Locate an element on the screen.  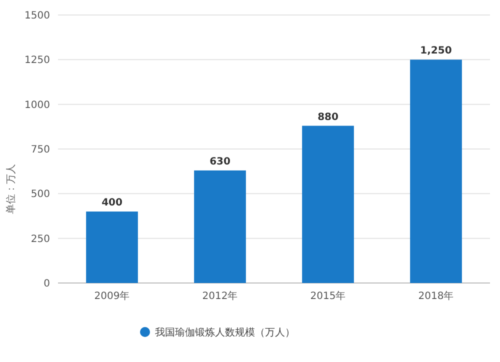
x-tick-label: 2015年 is located at coordinates (328, 296).